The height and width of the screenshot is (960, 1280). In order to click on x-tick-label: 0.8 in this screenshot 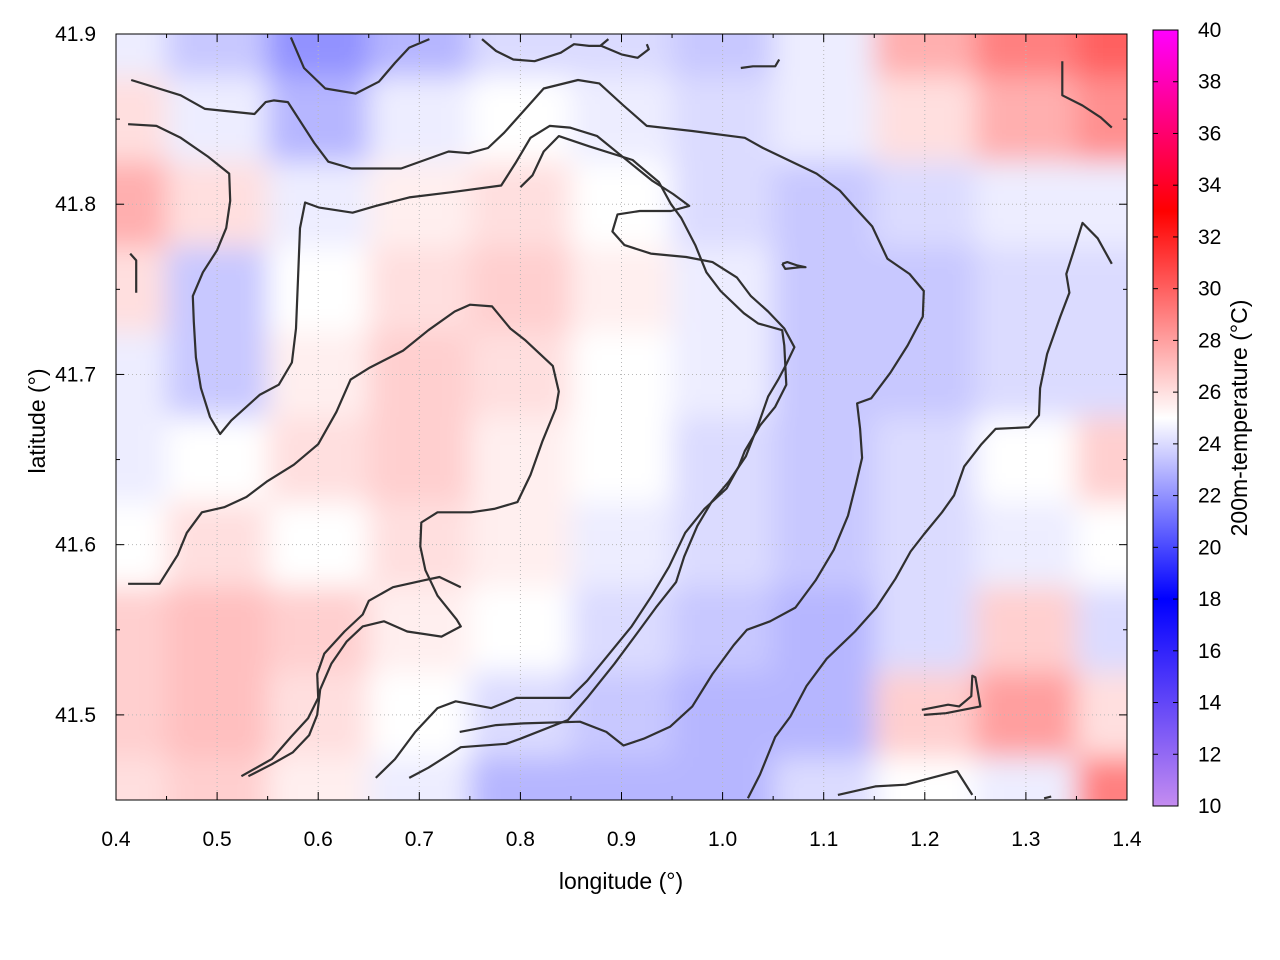, I will do `click(520, 839)`.